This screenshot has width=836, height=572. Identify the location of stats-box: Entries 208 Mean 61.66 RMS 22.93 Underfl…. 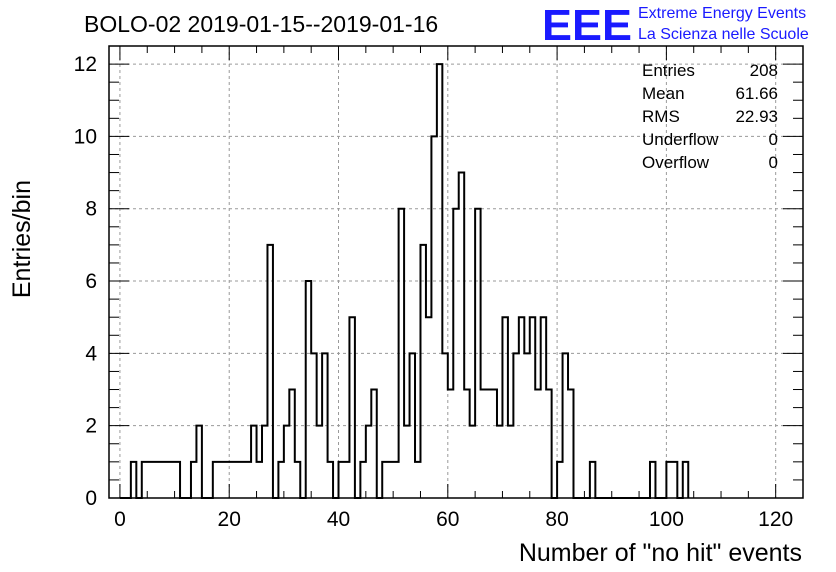
(710, 116).